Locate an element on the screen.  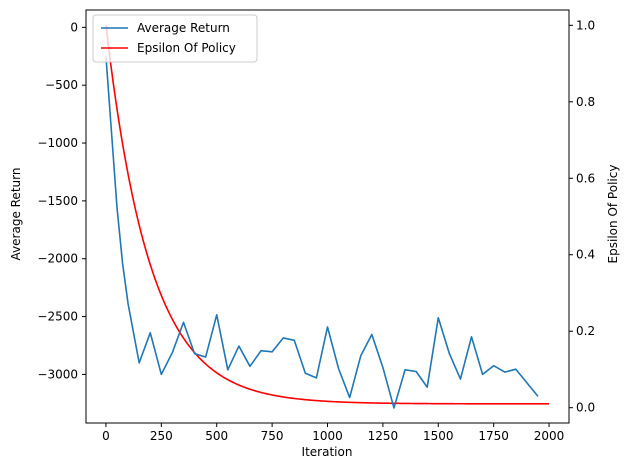
x-tick-label: 750 is located at coordinates (272, 436).